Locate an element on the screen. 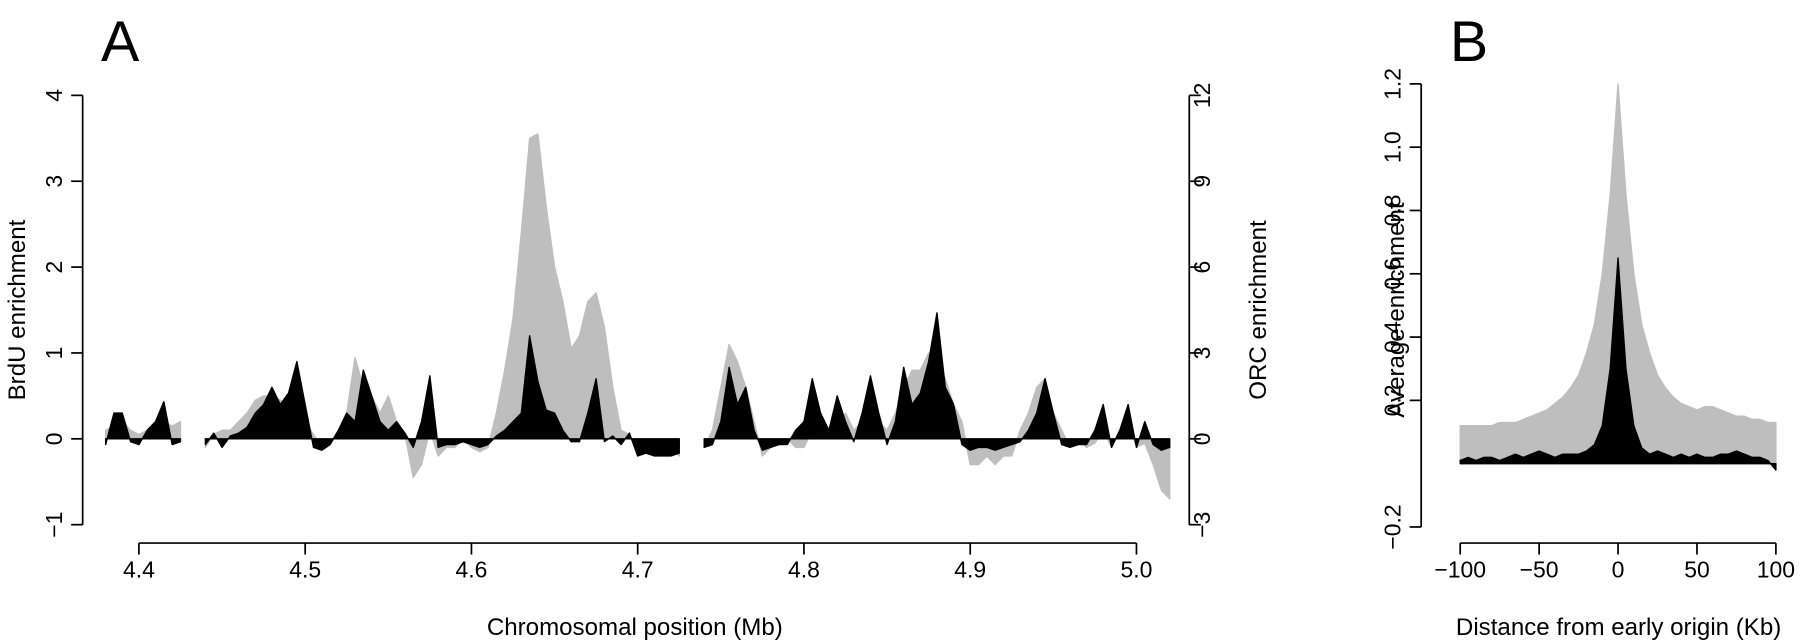 Image resolution: width=1800 pixels, height=643 pixels. y2-tick-label: 6 is located at coordinates (1202, 267).